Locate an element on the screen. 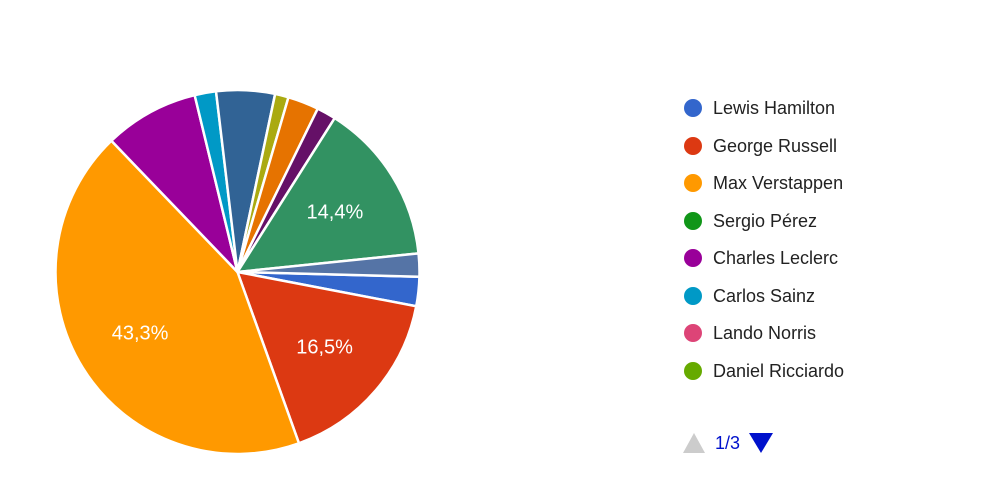 The image size is (989, 501). legend-item-lewis-hamilton: Lewis Hamilton is located at coordinates (764, 108).